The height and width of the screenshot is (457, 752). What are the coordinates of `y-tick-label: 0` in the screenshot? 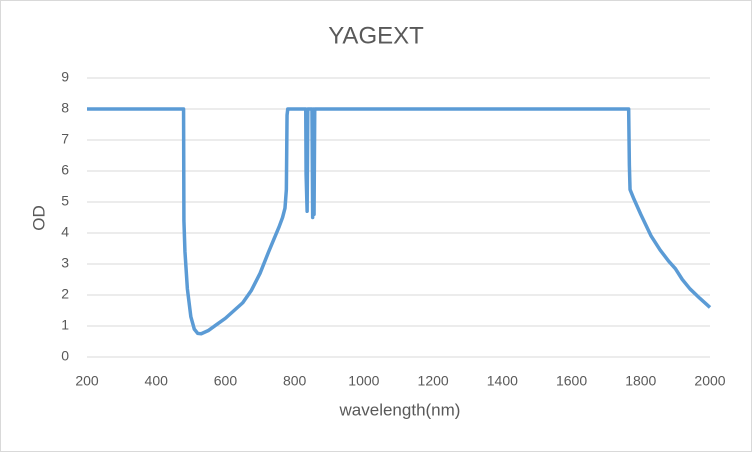 It's located at (65, 356).